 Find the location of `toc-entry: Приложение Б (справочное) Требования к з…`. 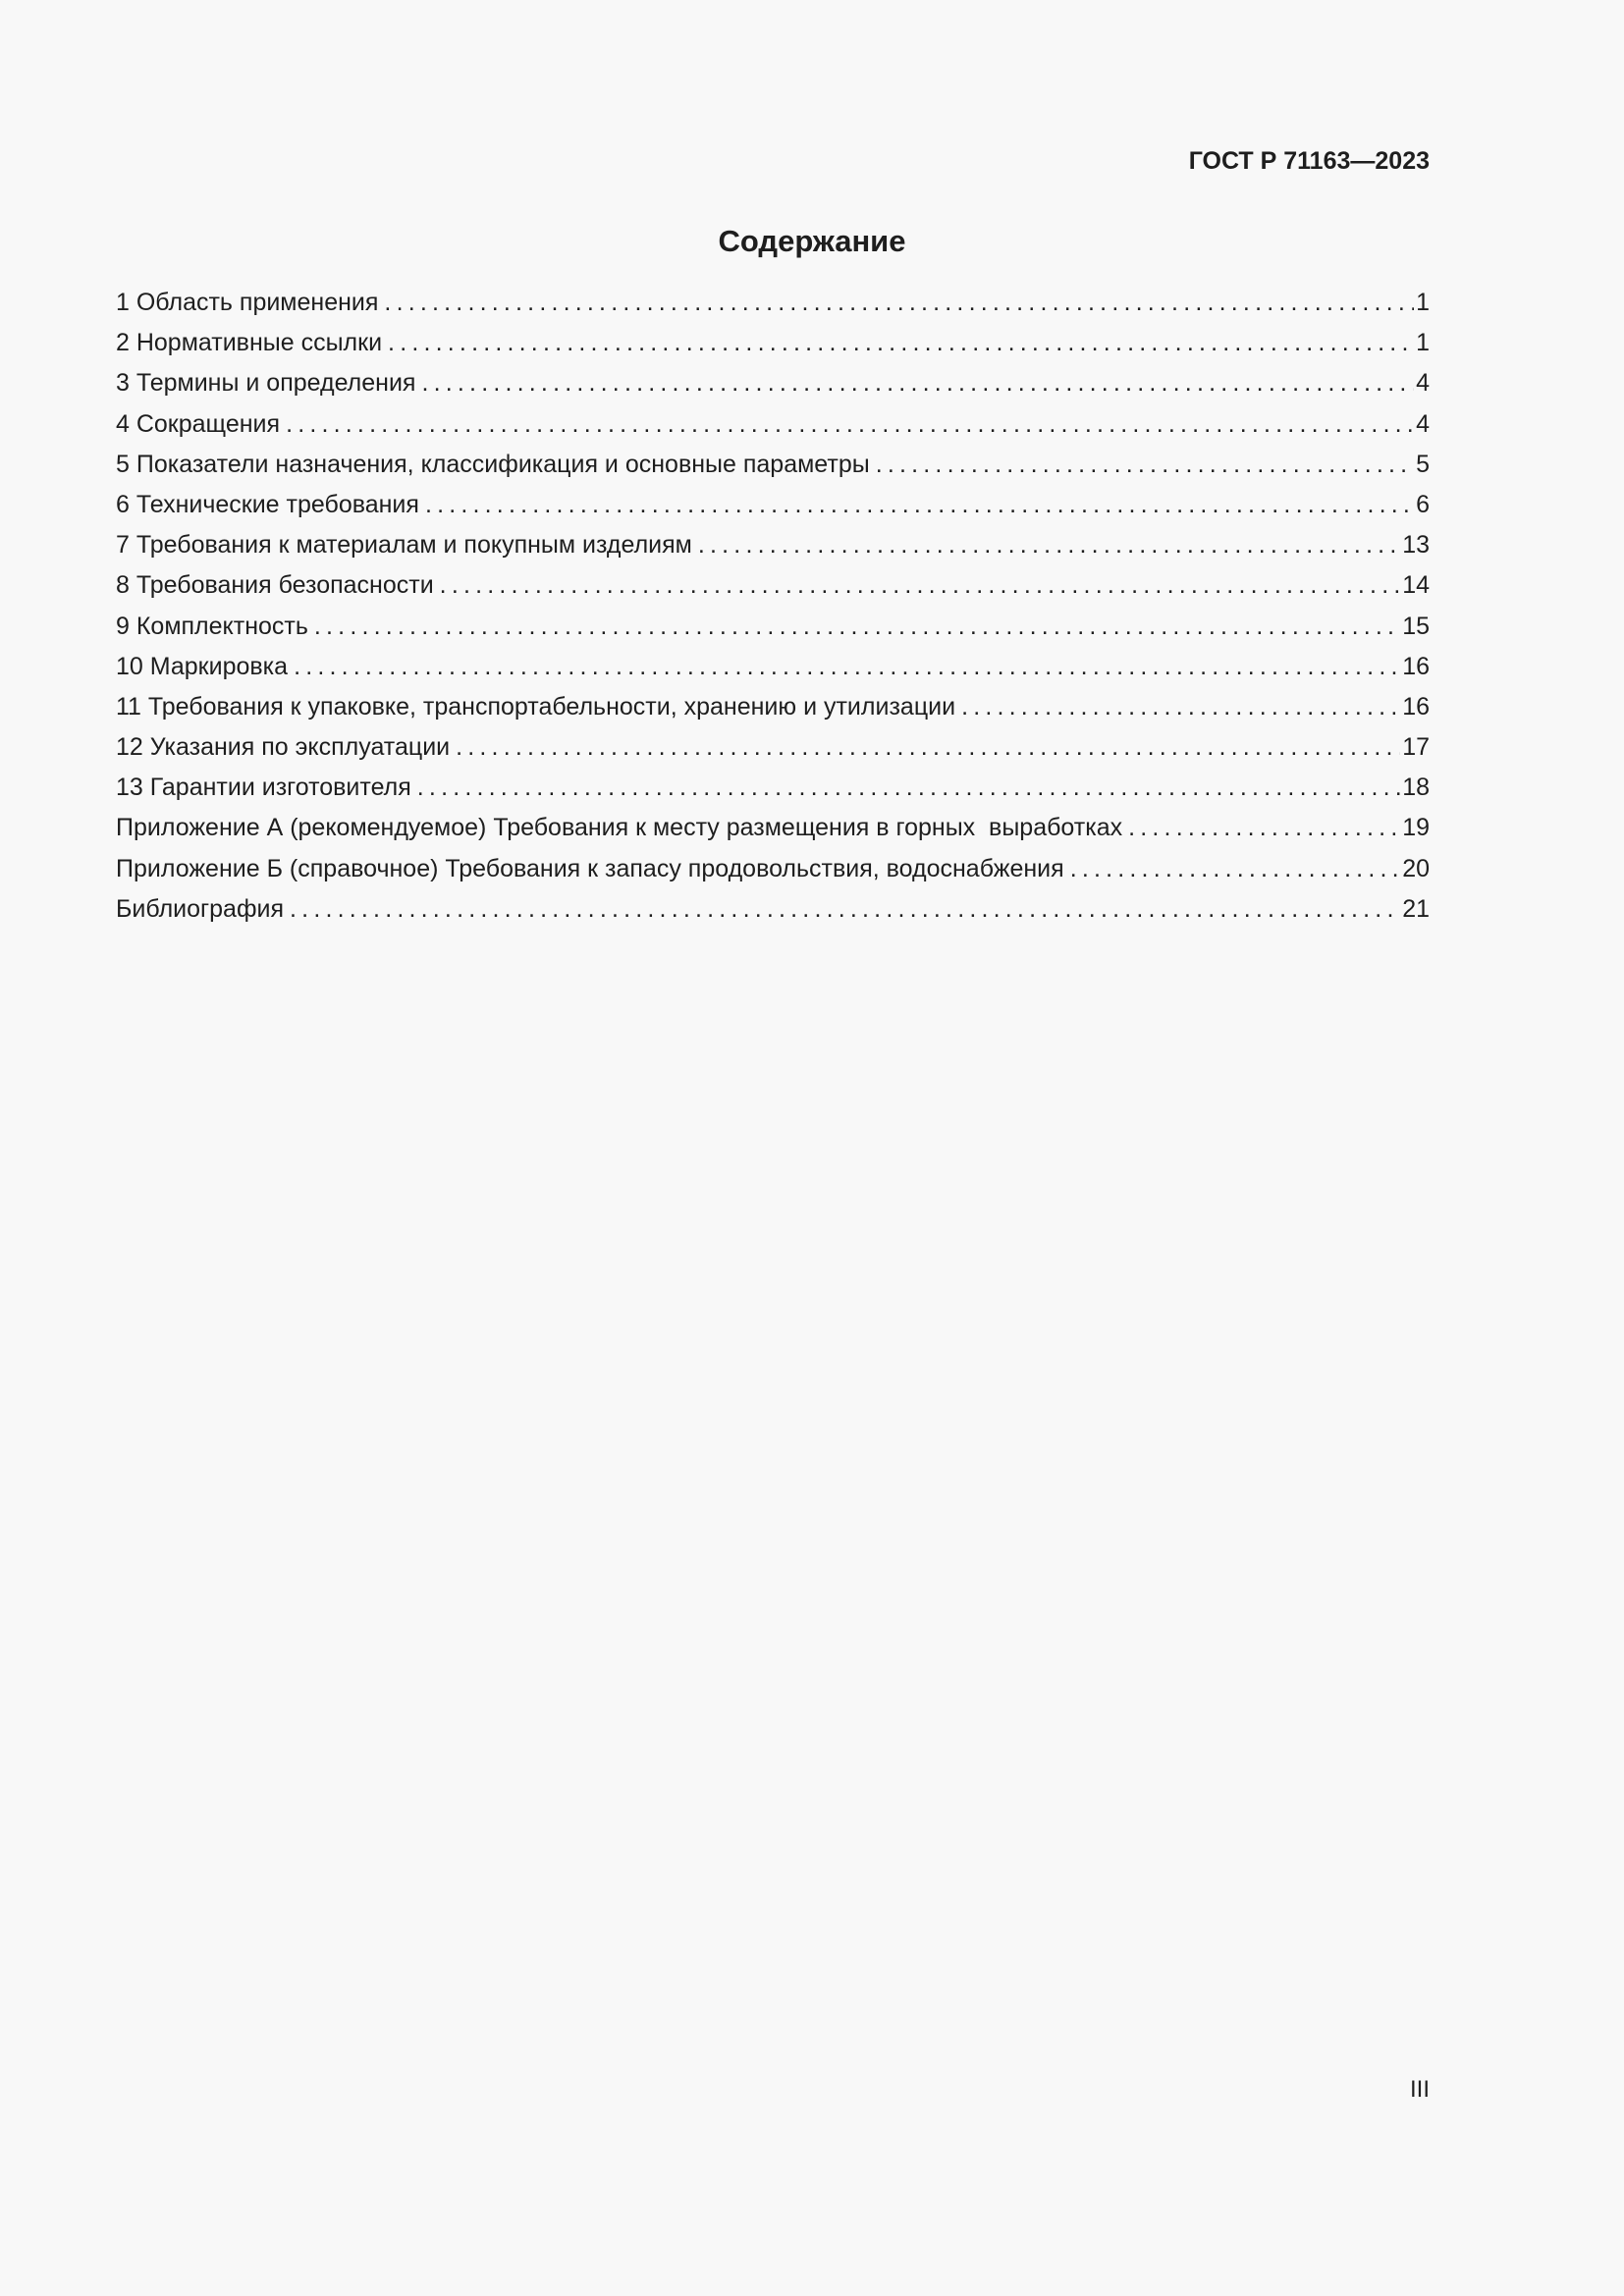

toc-entry: Приложение Б (справочное) Требования к з… is located at coordinates (773, 871).